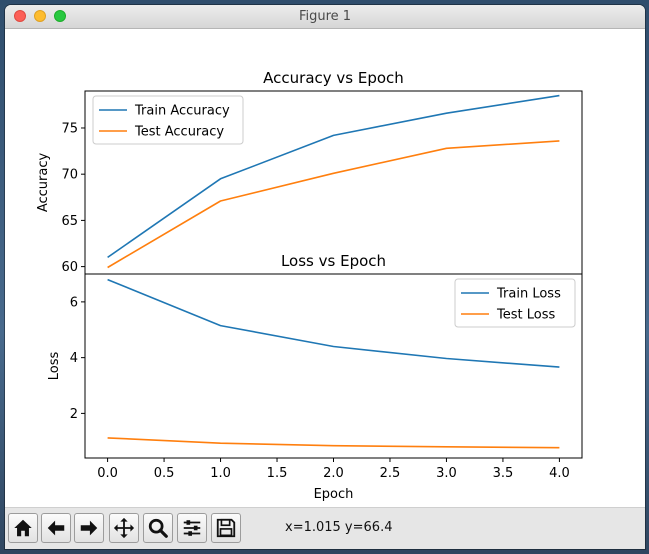  I want to click on save-button, so click(226, 528).